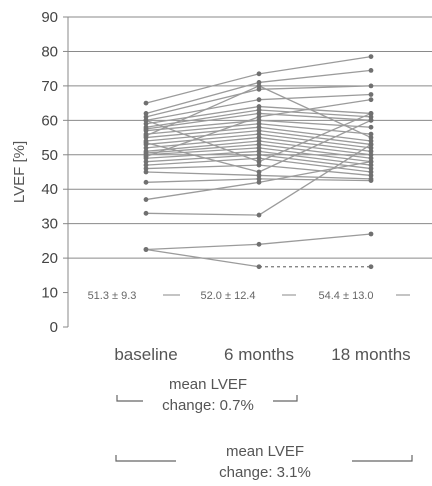 Image resolution: width=432 pixels, height=486 pixels. Describe the element at coordinates (265, 472) in the screenshot. I see `mean-change-total-line2: change: 3.1%` at that location.